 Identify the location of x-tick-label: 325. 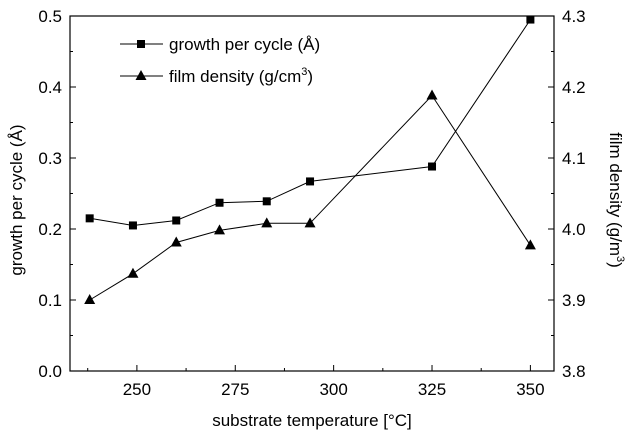
(432, 389).